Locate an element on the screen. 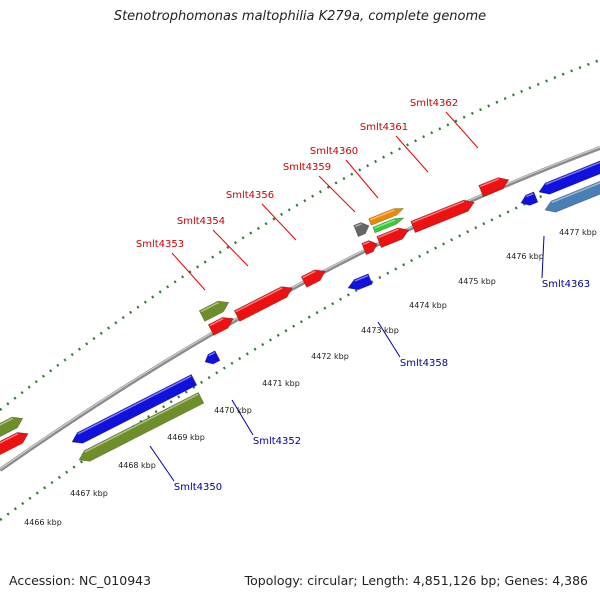 This screenshot has height=600, width=600. gene-label: Smlt4353 is located at coordinates (160, 244).